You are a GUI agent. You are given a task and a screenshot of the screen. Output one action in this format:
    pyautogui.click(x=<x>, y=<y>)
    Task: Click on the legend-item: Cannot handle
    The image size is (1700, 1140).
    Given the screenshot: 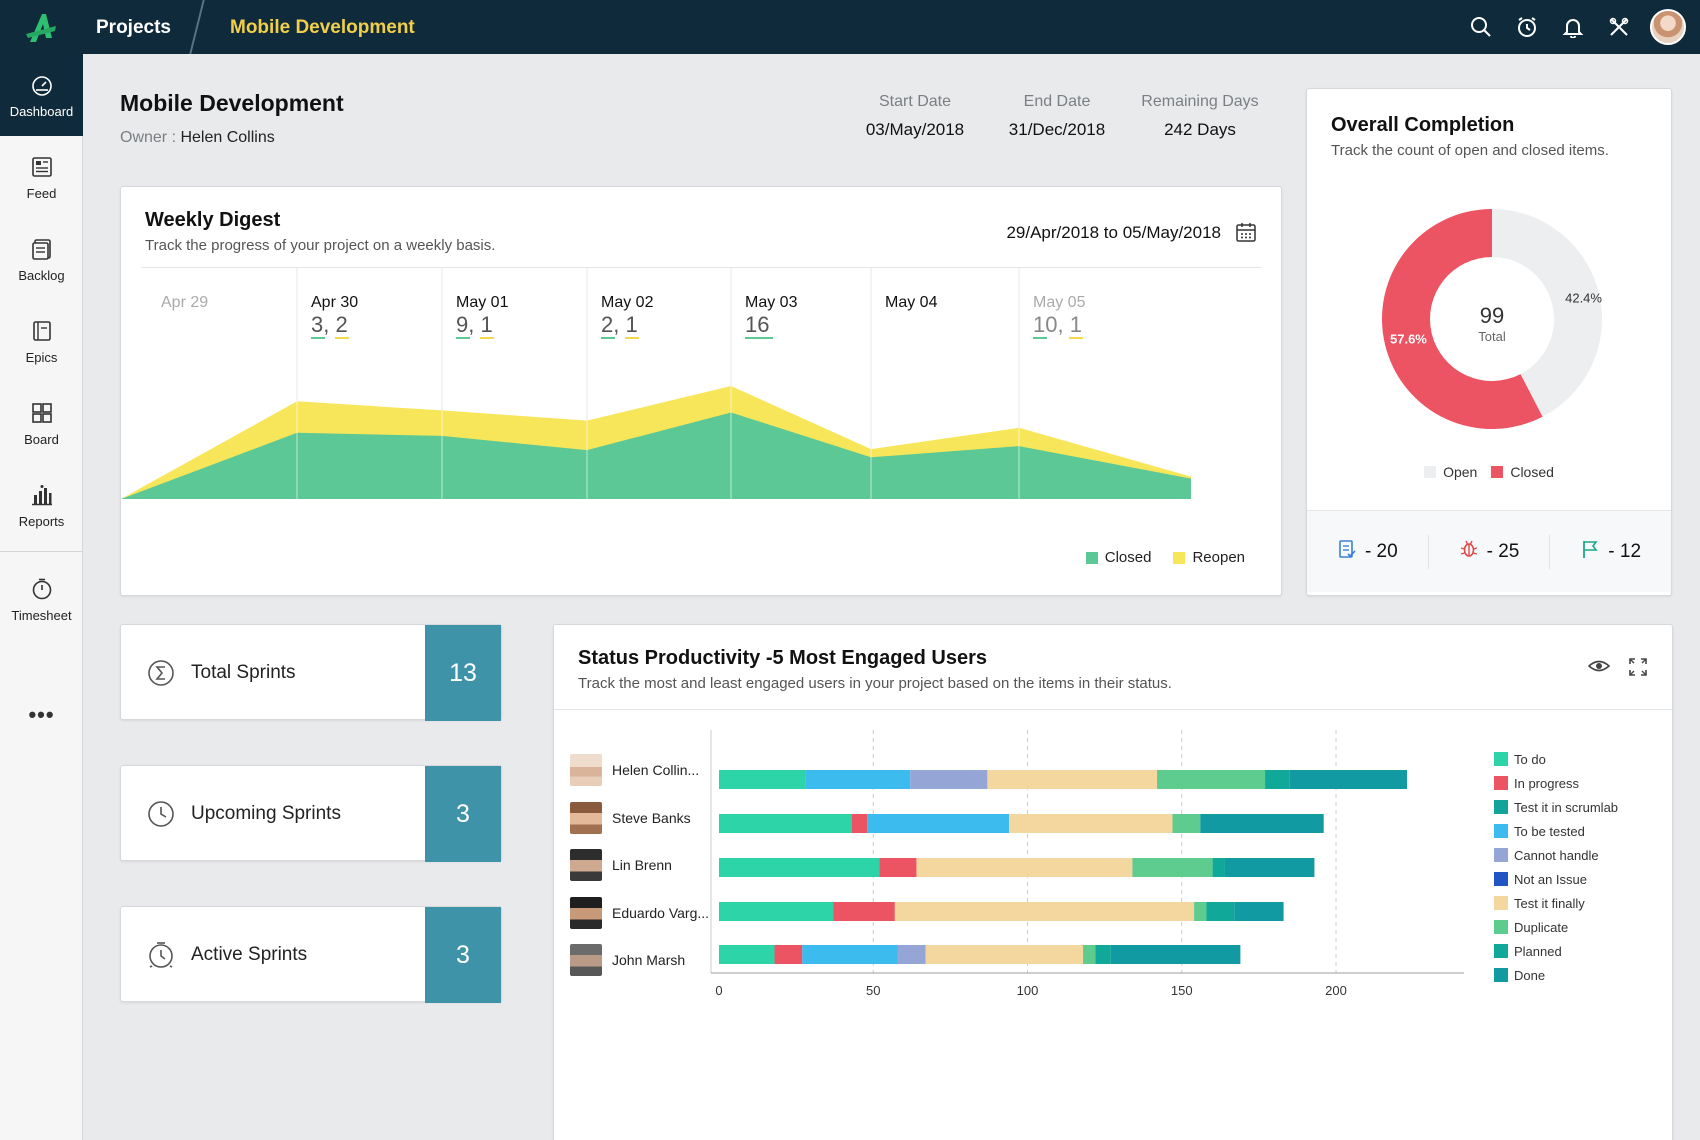 What is the action you would take?
    pyautogui.click(x=1556, y=855)
    